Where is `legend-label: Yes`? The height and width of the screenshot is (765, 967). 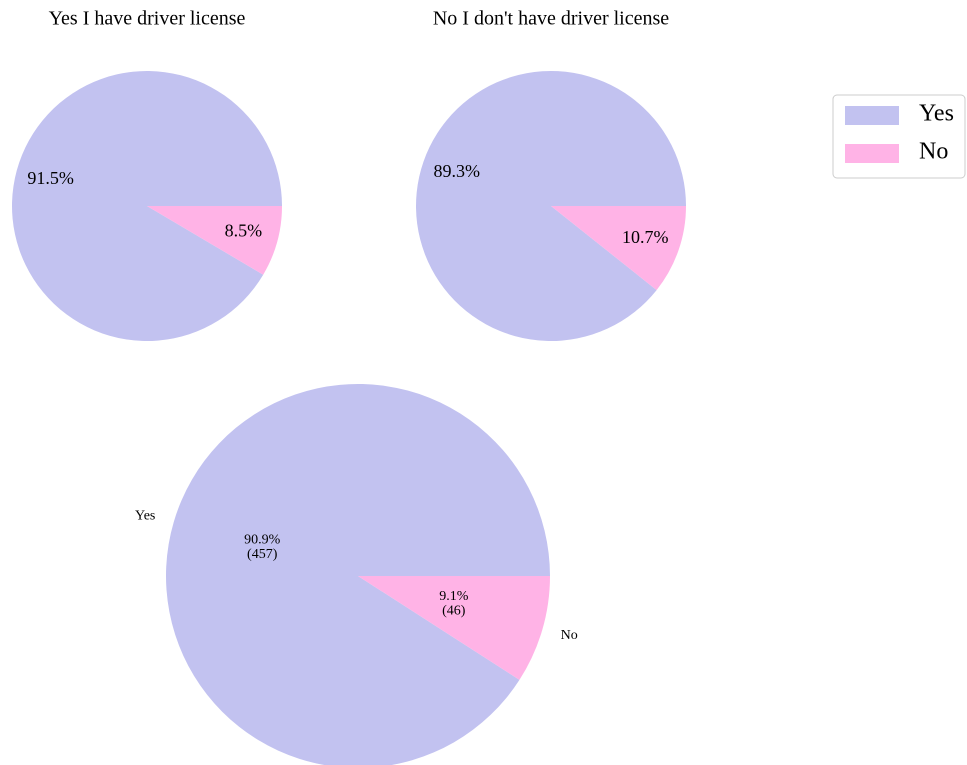
legend-label: Yes is located at coordinates (936, 114).